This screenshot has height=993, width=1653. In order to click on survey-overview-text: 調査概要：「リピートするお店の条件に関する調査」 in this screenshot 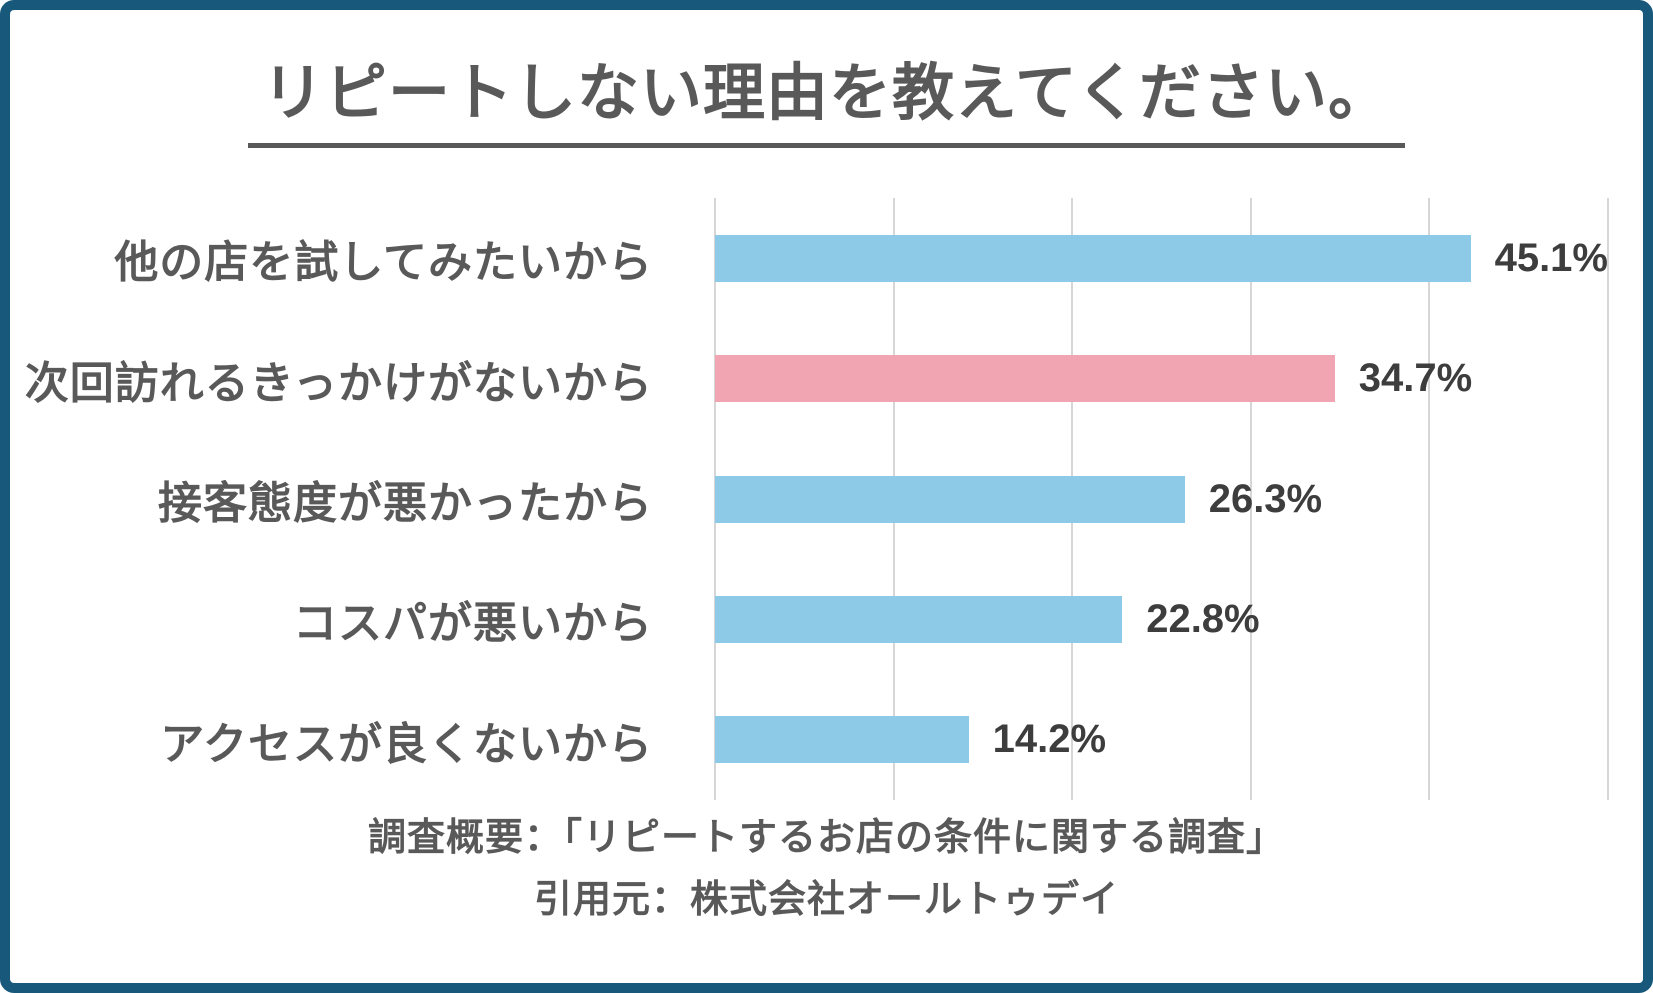, I will do `click(826, 838)`.